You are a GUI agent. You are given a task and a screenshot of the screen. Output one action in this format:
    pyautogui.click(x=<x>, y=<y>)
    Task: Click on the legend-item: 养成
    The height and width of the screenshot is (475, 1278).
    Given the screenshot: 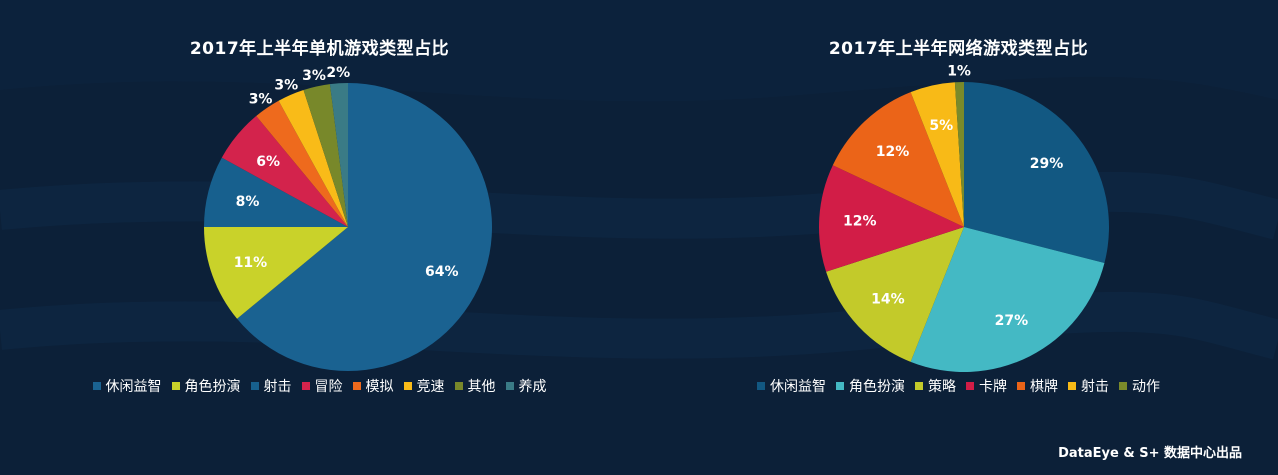 What is the action you would take?
    pyautogui.click(x=526, y=386)
    